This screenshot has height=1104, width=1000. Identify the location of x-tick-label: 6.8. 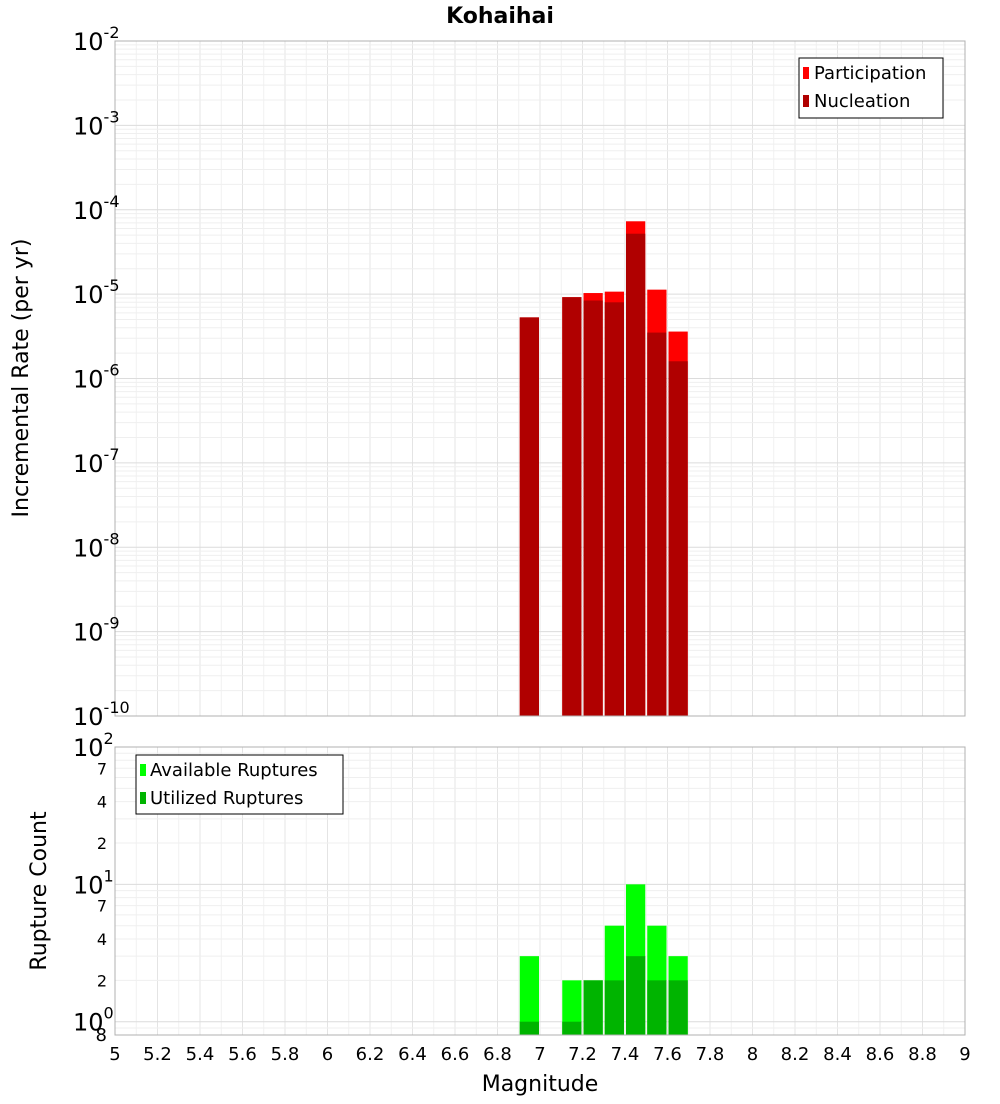
(497, 1054).